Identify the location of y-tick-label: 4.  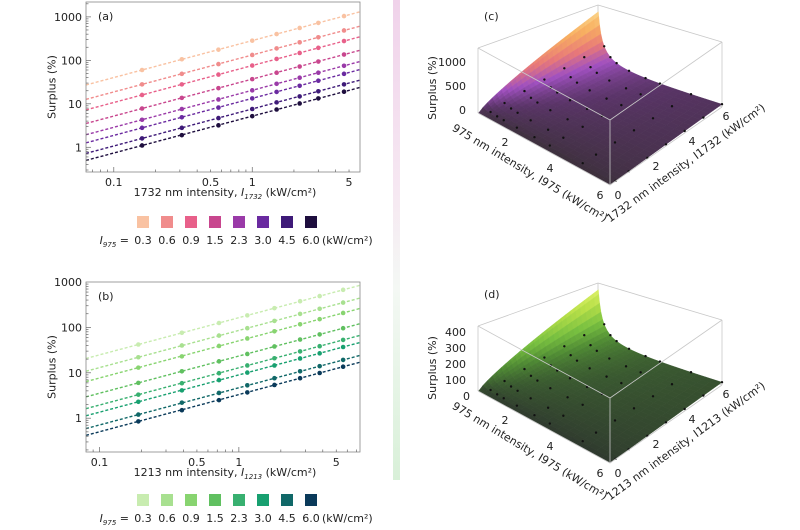
(692, 419).